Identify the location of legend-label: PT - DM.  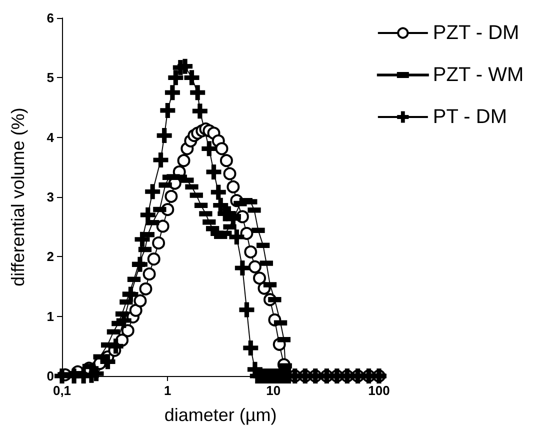
(469, 117).